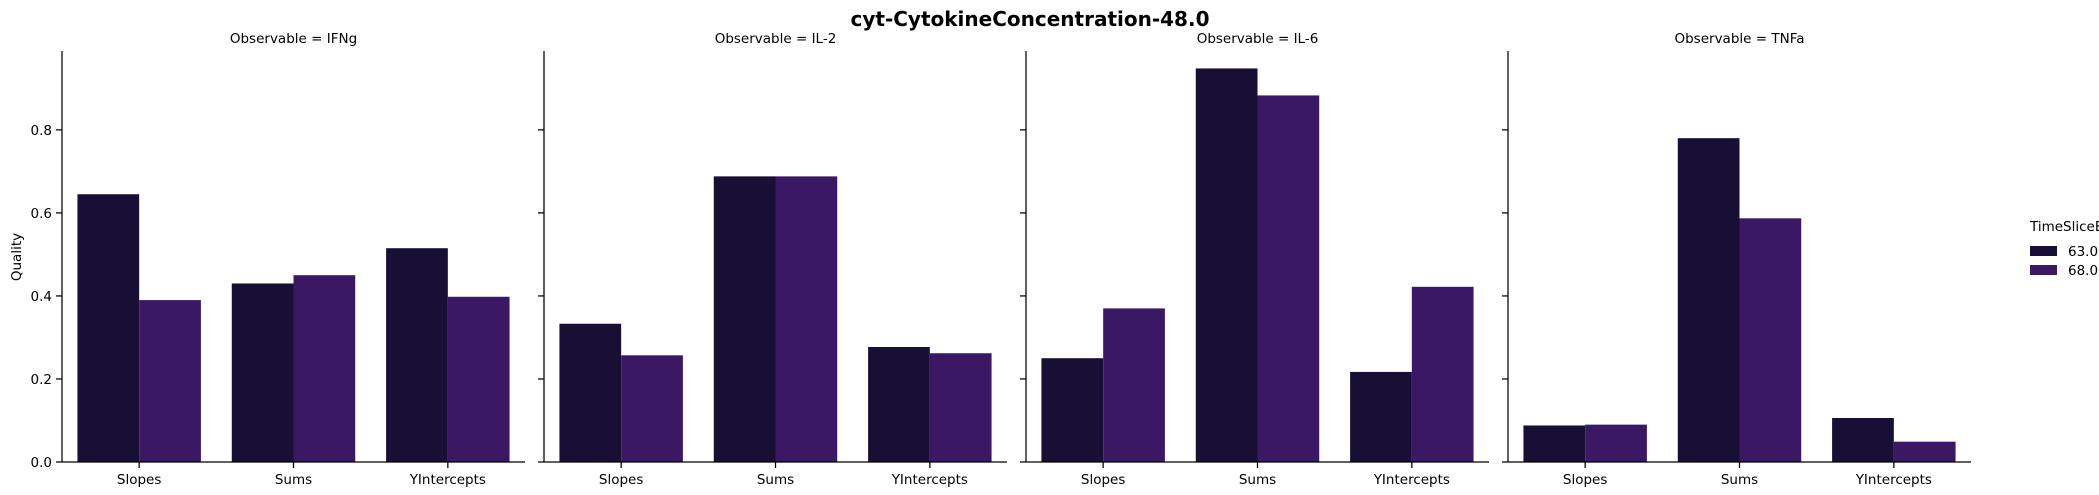 This screenshot has width=2099, height=495. What do you see at coordinates (2083, 252) in the screenshot?
I see `legend-entry: 63.0` at bounding box center [2083, 252].